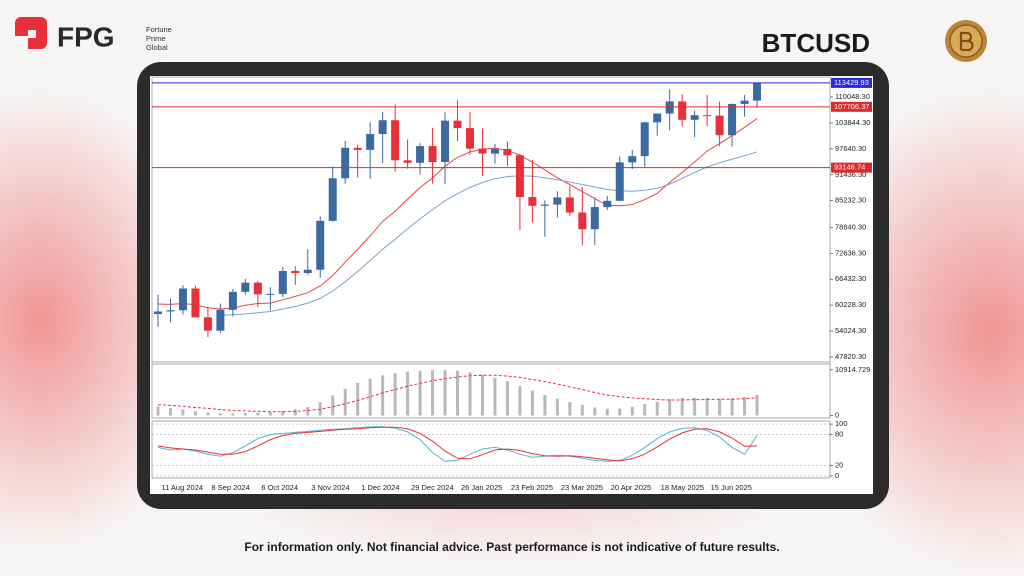 The width and height of the screenshot is (1024, 576). What do you see at coordinates (850, 226) in the screenshot?
I see `y-tick-label: 78840.30` at bounding box center [850, 226].